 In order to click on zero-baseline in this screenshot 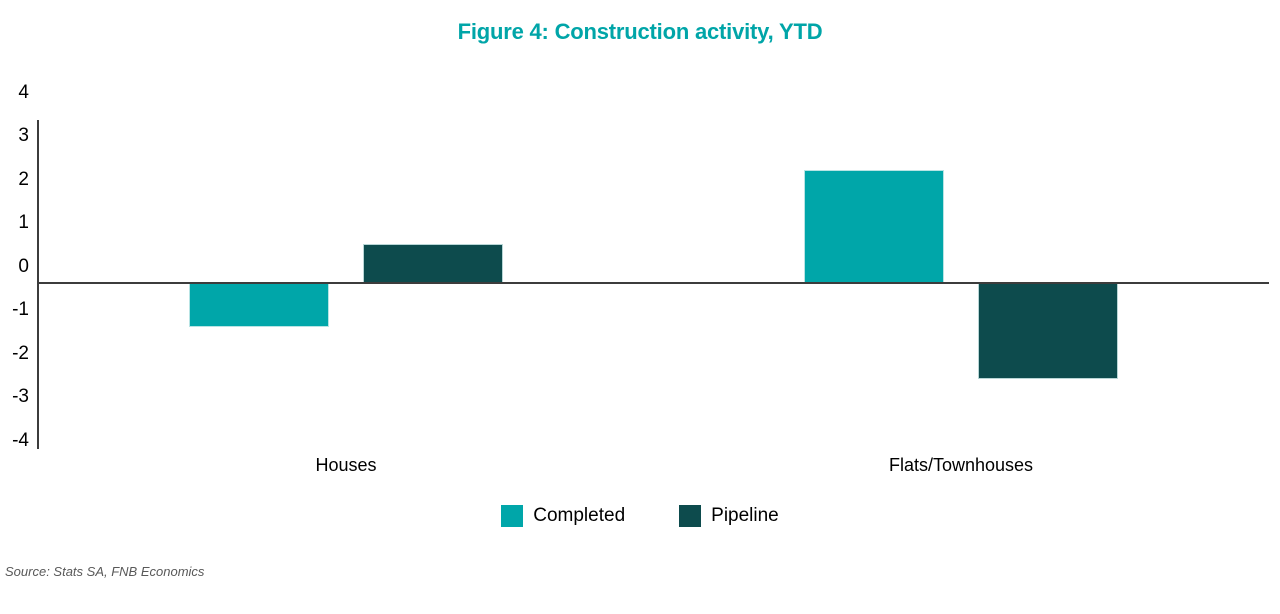, I will do `click(653, 283)`.